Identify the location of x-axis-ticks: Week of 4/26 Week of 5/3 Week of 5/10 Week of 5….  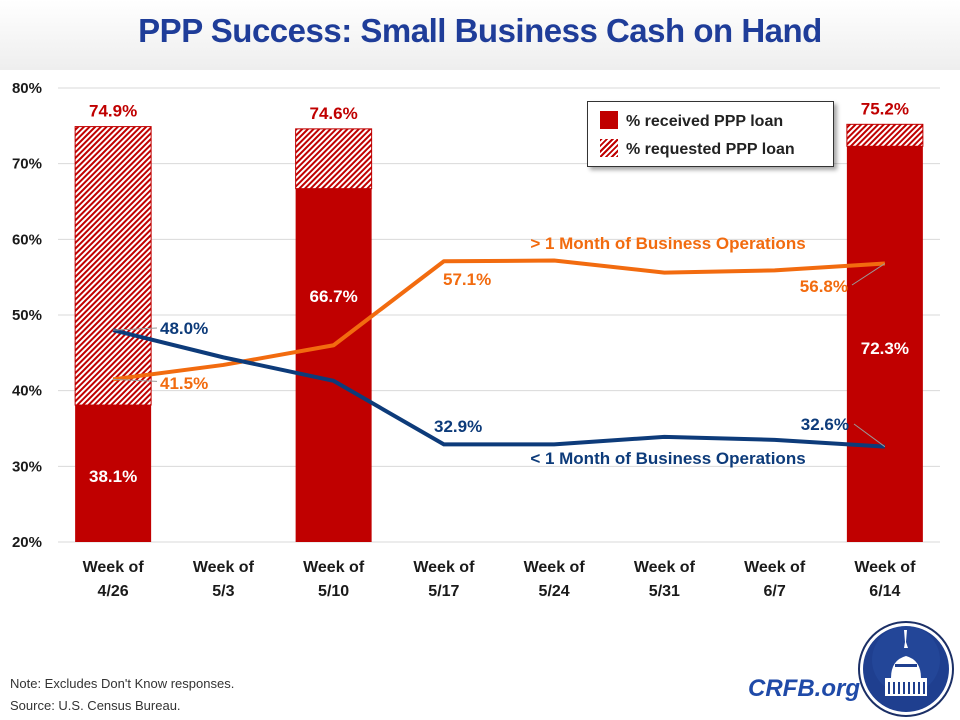
(499, 579).